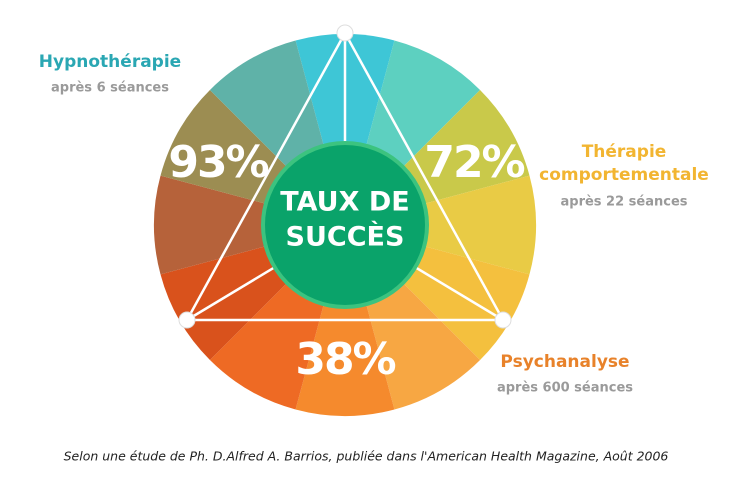 This screenshot has height=500, width=733. I want to click on therapy-detail: après 600 séances, so click(565, 388).